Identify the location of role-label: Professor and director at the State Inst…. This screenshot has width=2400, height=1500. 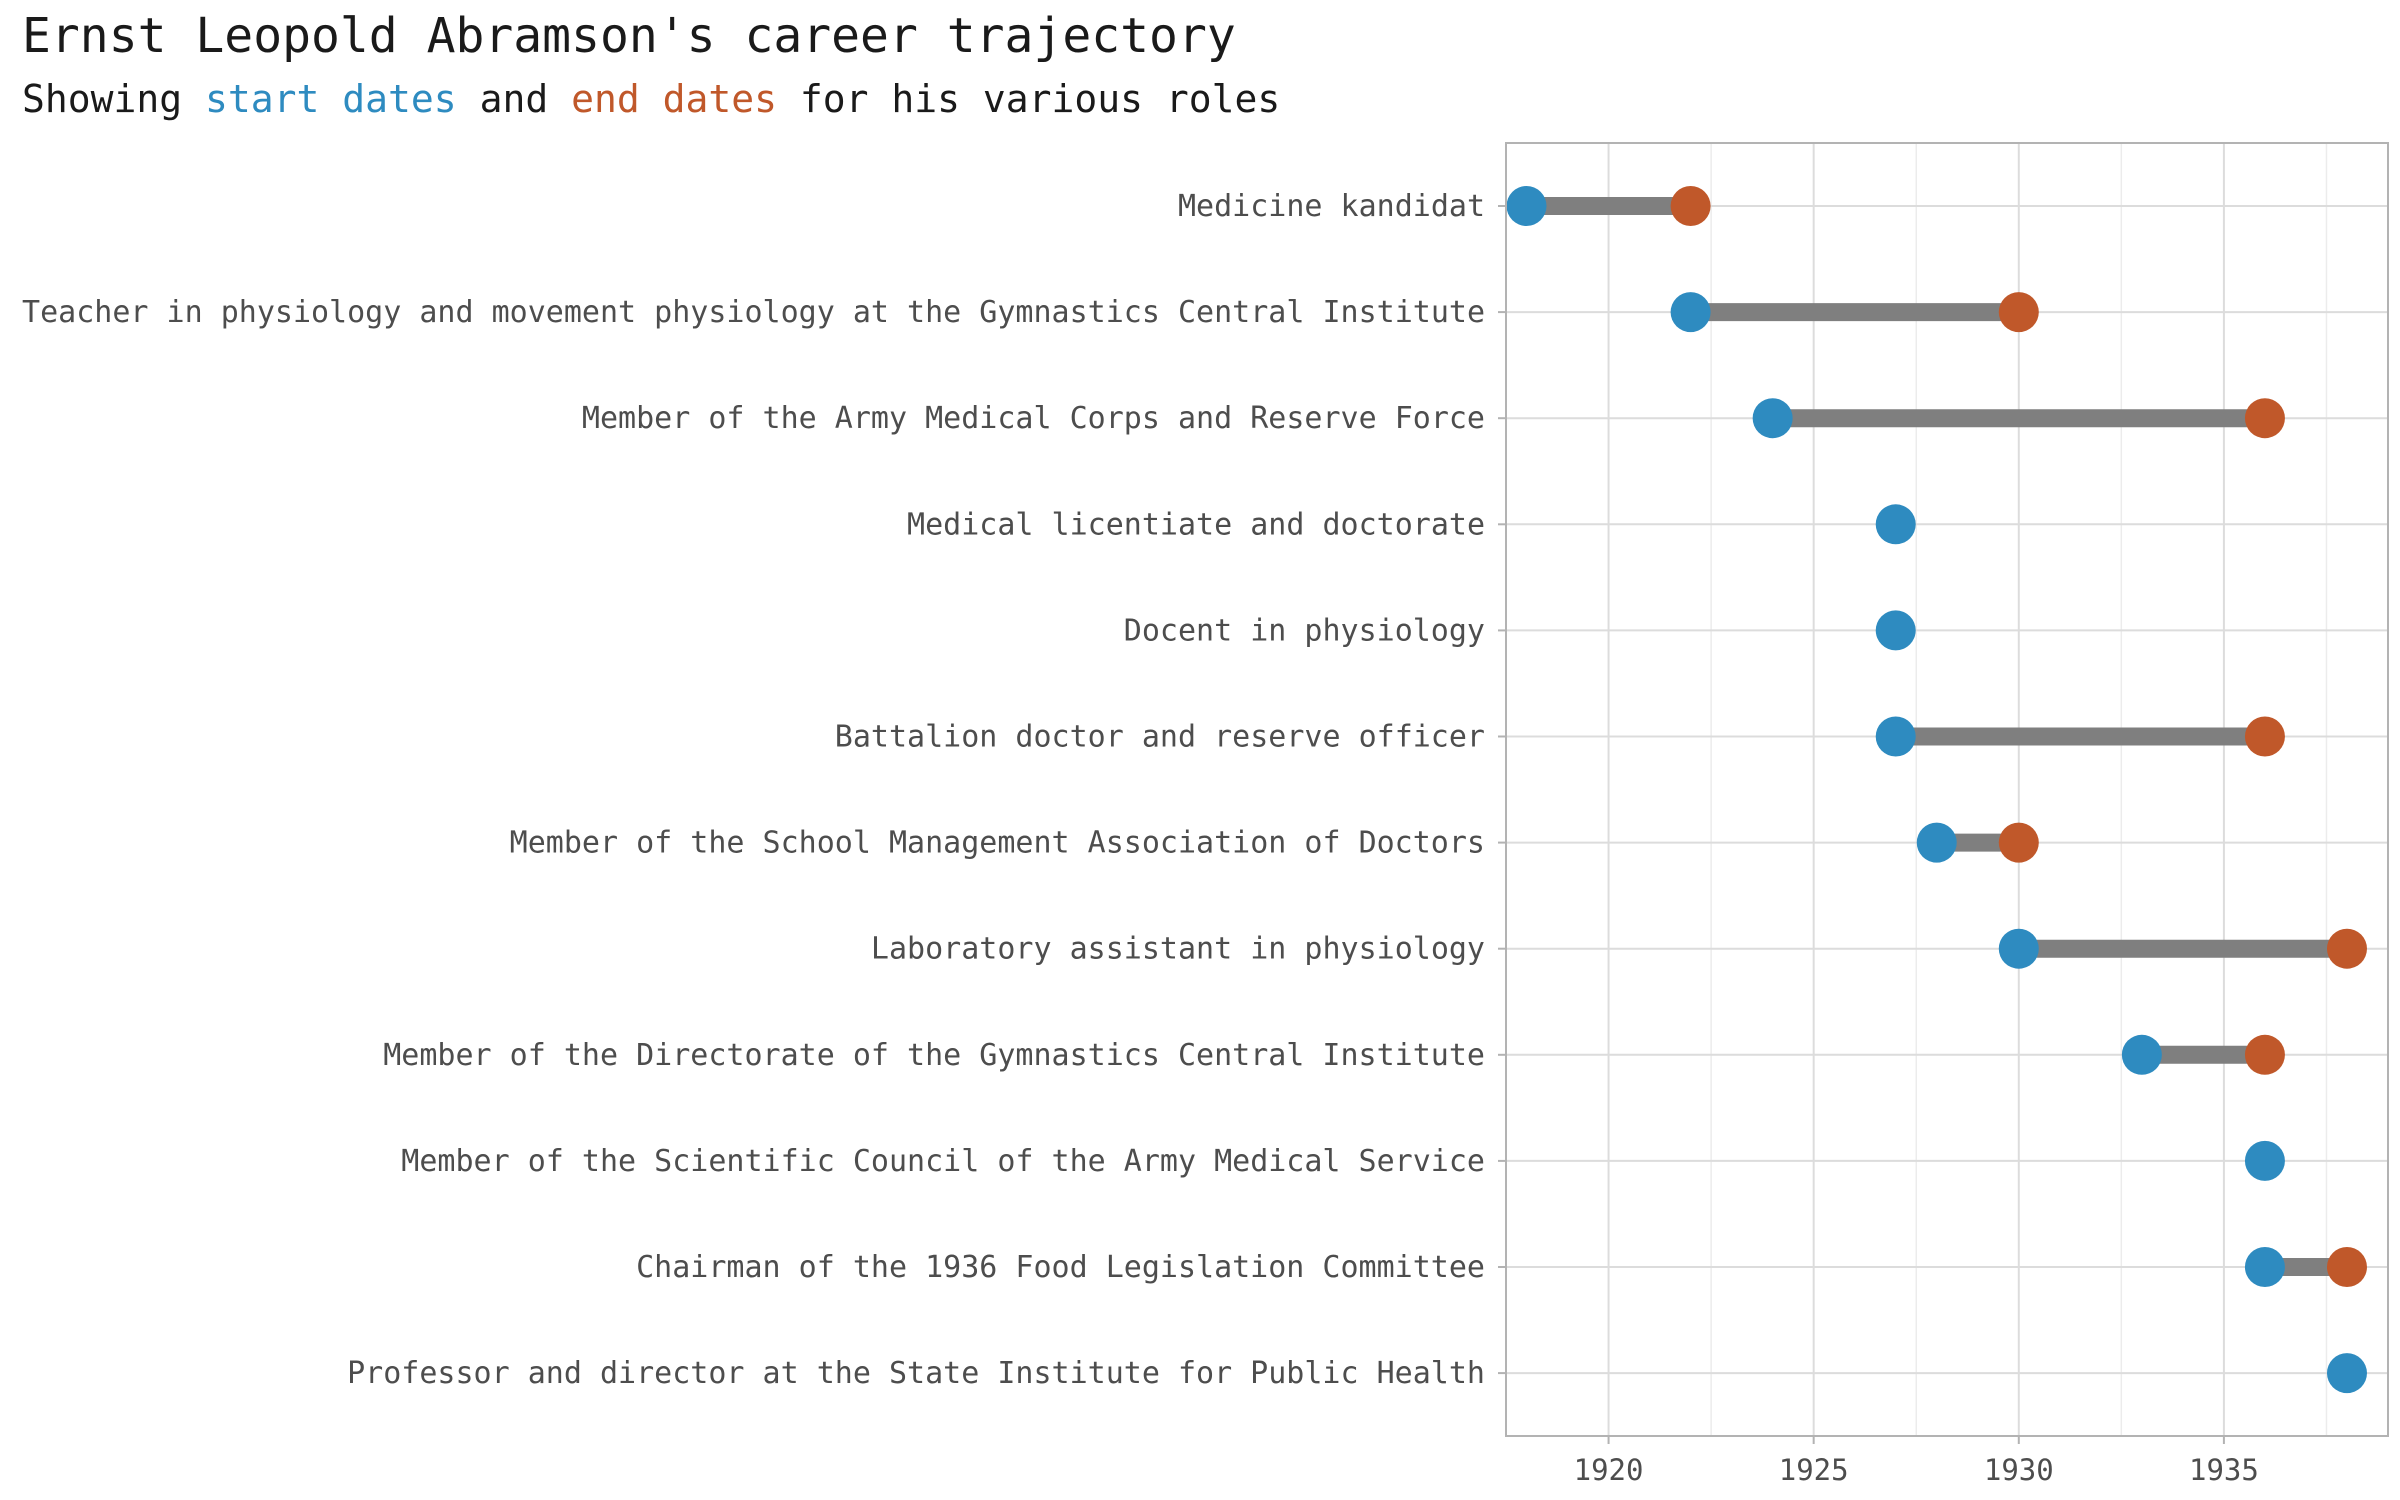
(916, 1373).